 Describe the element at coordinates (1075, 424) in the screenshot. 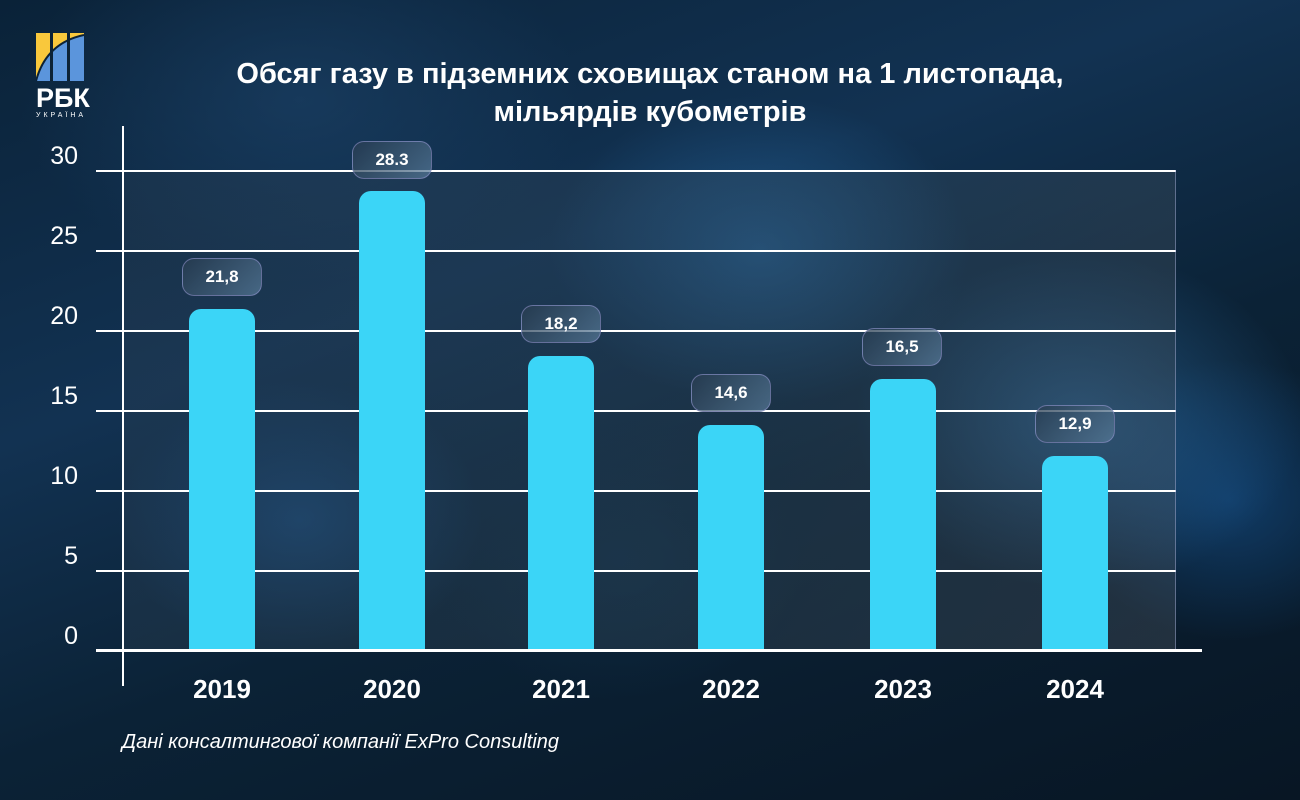

I see `value-label-2024: 12,9` at that location.